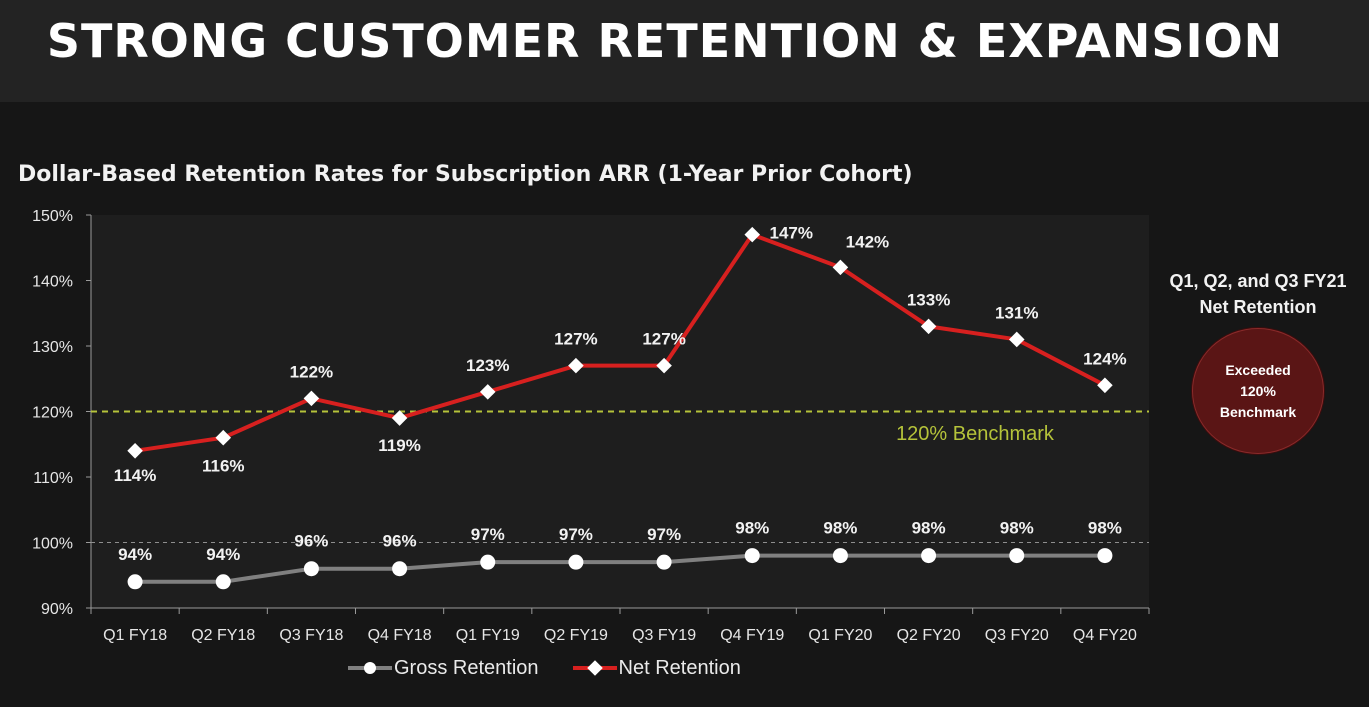  What do you see at coordinates (135, 635) in the screenshot?
I see `x-tick-label: Q1 FY18` at bounding box center [135, 635].